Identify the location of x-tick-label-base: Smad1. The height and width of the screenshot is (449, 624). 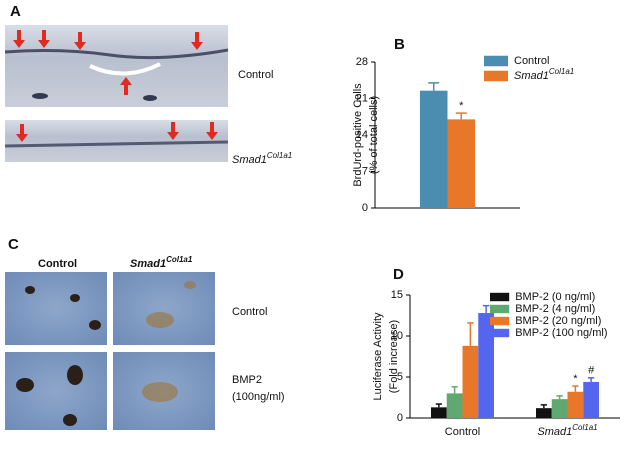
(554, 432).